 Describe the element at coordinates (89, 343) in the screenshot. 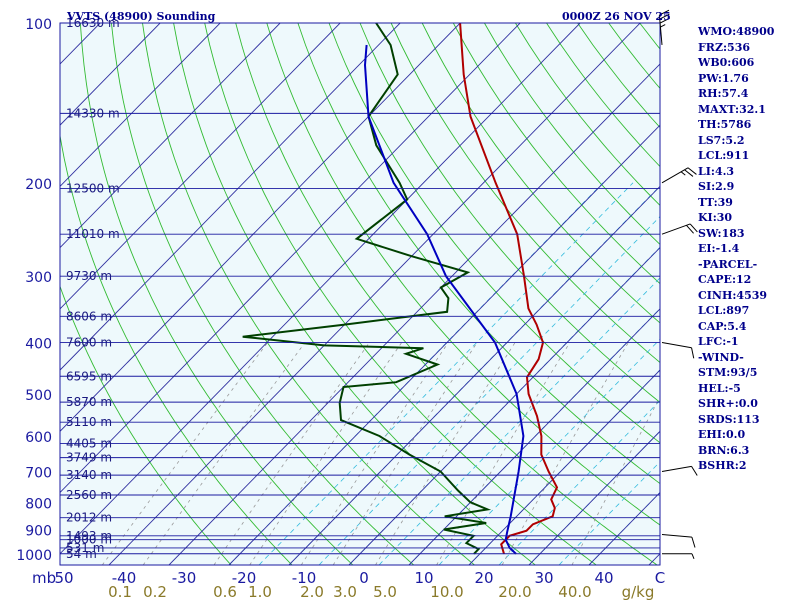

I see `height-label: 7600 m` at that location.